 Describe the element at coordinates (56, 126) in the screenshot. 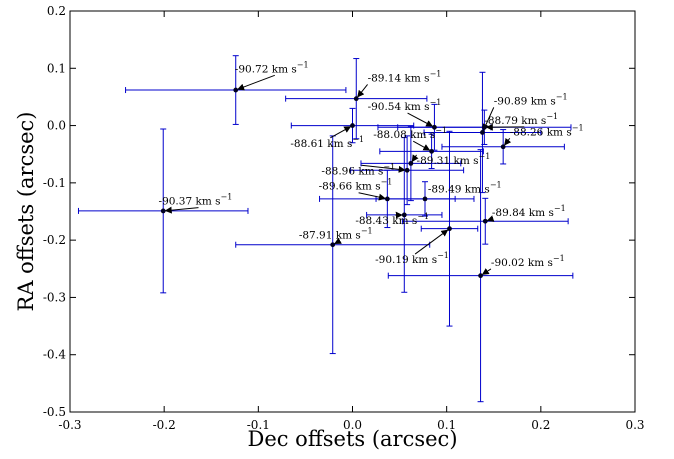

I see `y-tick-label: 0.0` at that location.